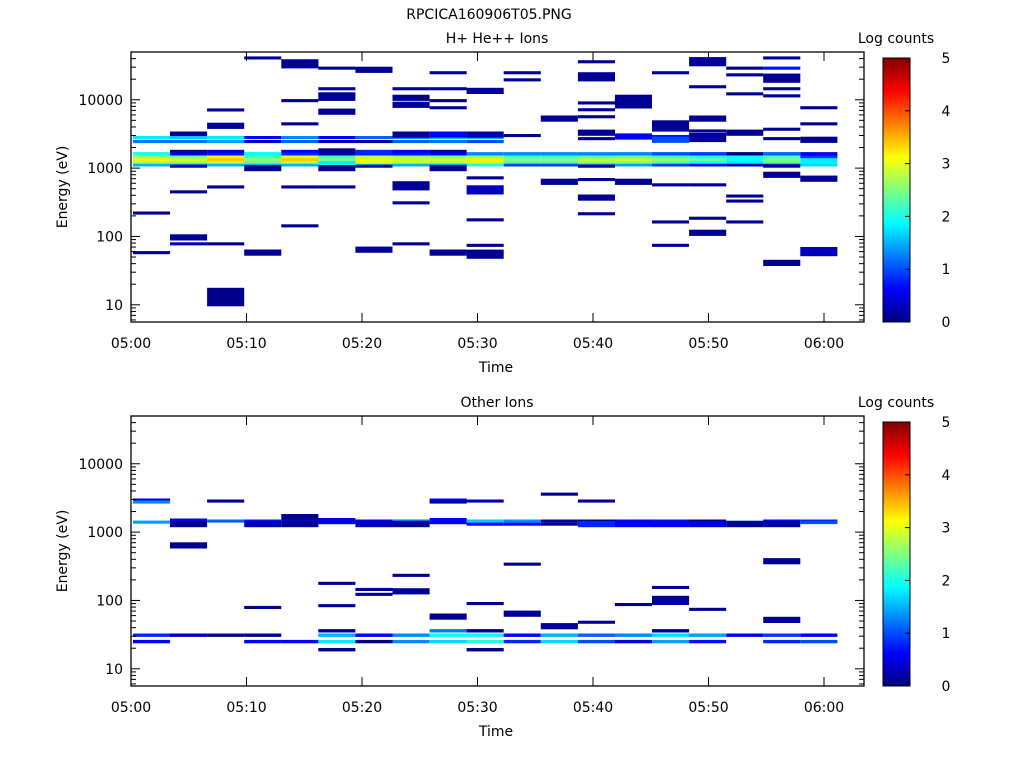 This screenshot has height=768, width=1024. Describe the element at coordinates (946, 59) in the screenshot. I see `colorbar-tick-label: 5` at that location.